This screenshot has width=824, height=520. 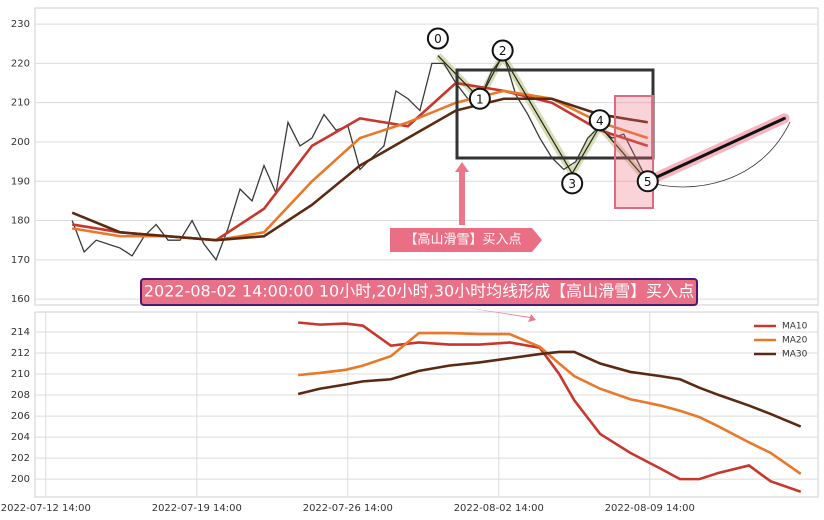 I want to click on y-tick-label: 220, so click(x=20, y=63).